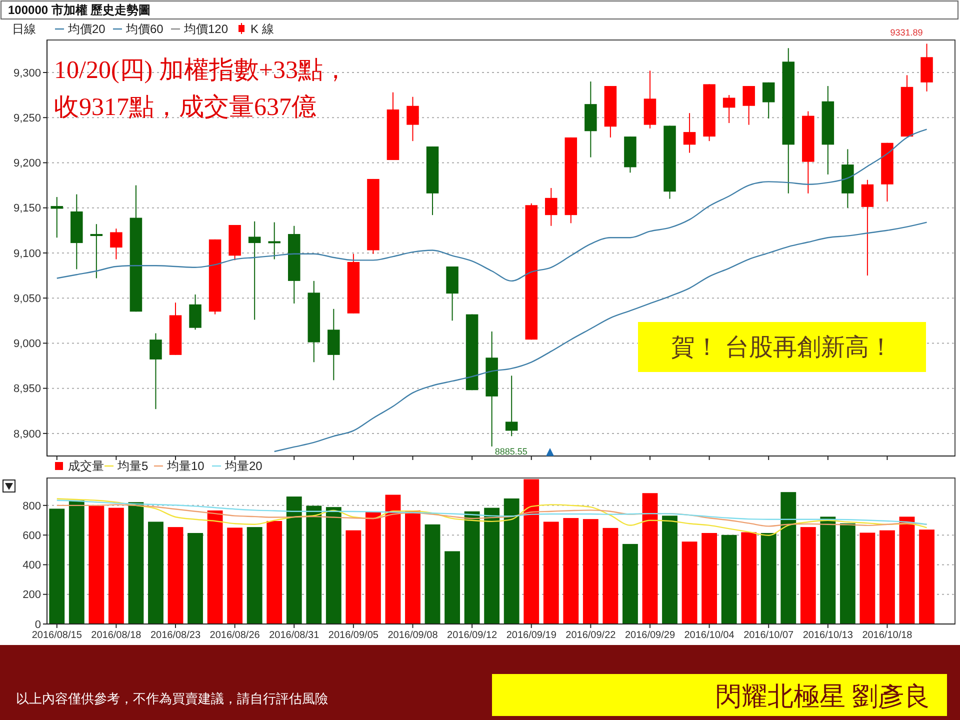 The image size is (960, 720). I want to click on annotation: 10/20(四) 加權指數+33點，收9317點，成交量637億, so click(201, 89).